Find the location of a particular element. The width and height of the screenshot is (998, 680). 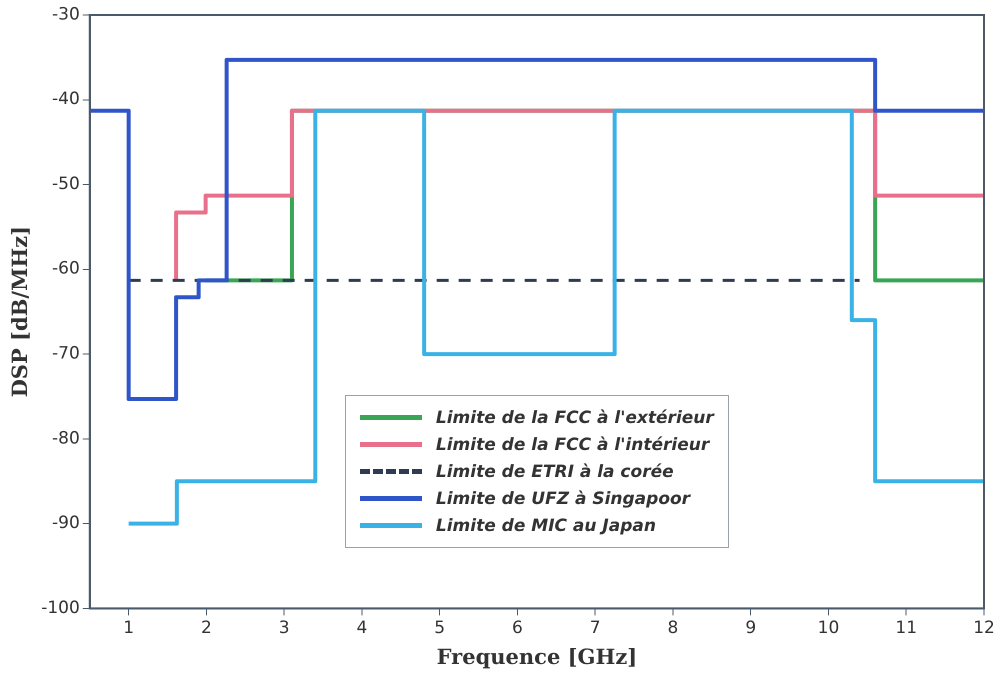

legend-label: Limite de MIC au Japan is located at coordinates (546, 526).